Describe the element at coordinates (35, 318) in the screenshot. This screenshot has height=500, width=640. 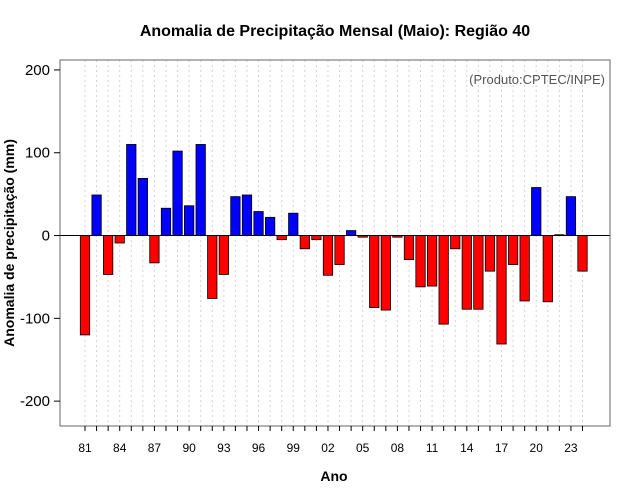
I see `y-tick-label: -100` at that location.